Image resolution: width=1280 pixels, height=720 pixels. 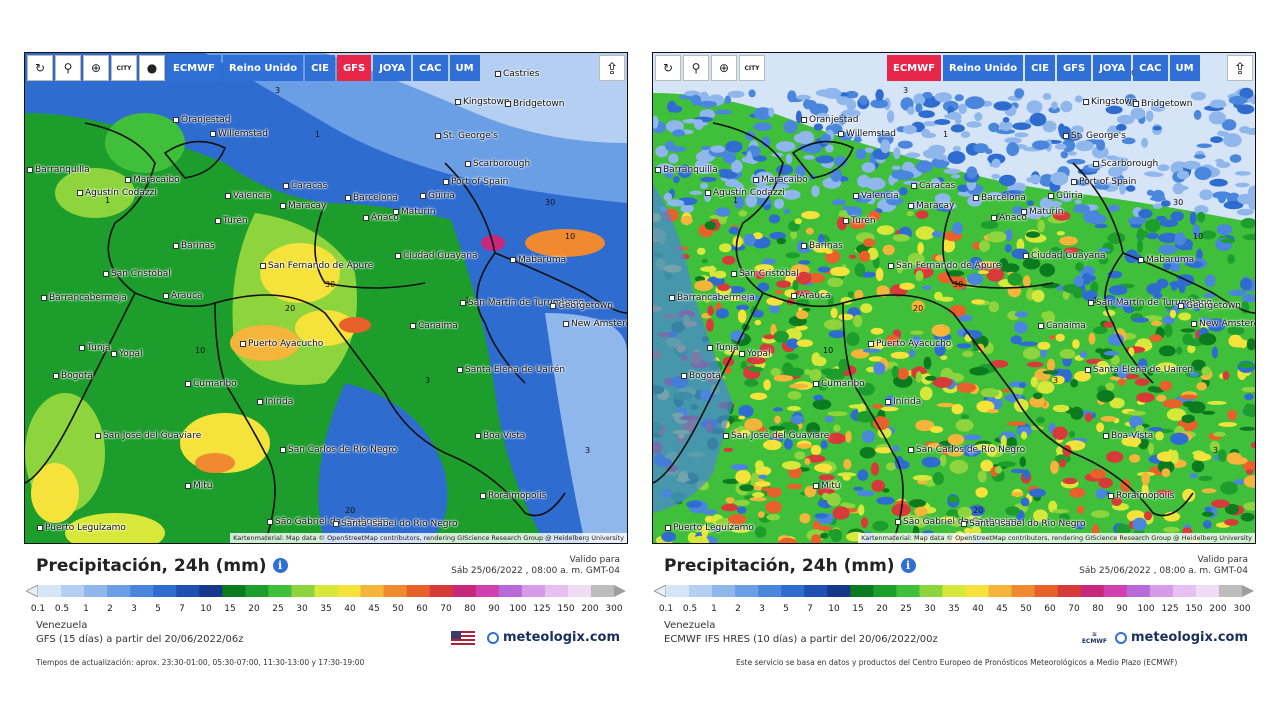 What do you see at coordinates (277, 90) in the screenshot?
I see `contour-label: 3` at bounding box center [277, 90].